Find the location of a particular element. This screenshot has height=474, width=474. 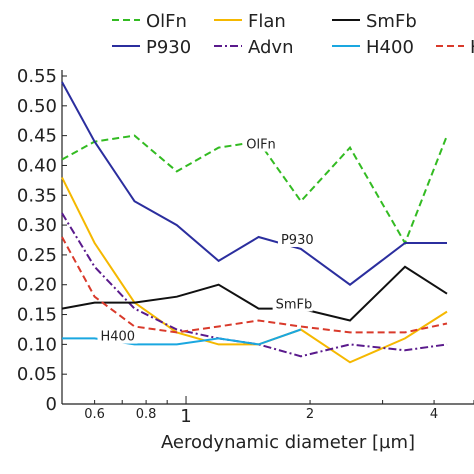

y-tick-label: 0.25 is located at coordinates (37, 255).